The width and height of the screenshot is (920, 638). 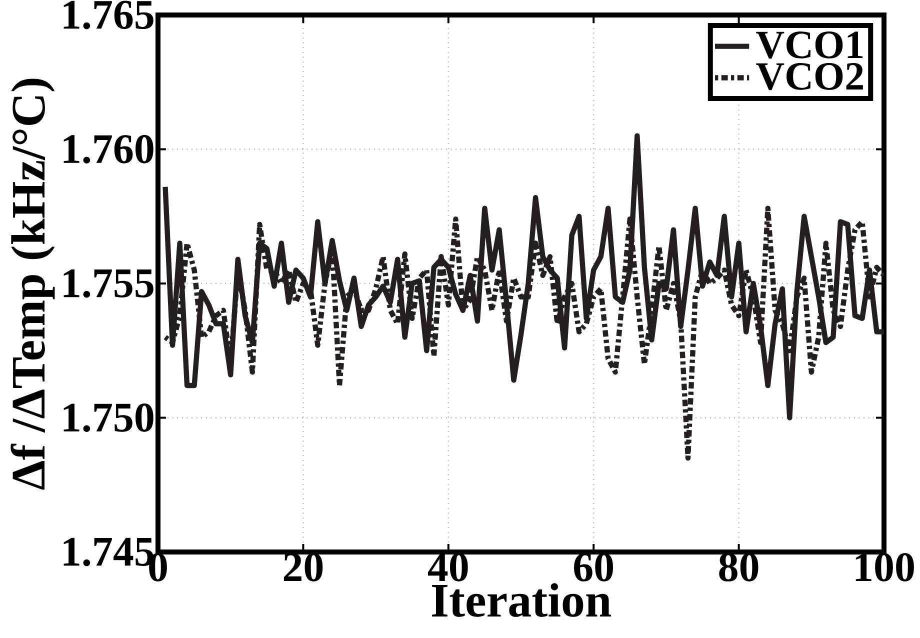 I want to click on legend-label: VCO2, so click(x=809, y=76).